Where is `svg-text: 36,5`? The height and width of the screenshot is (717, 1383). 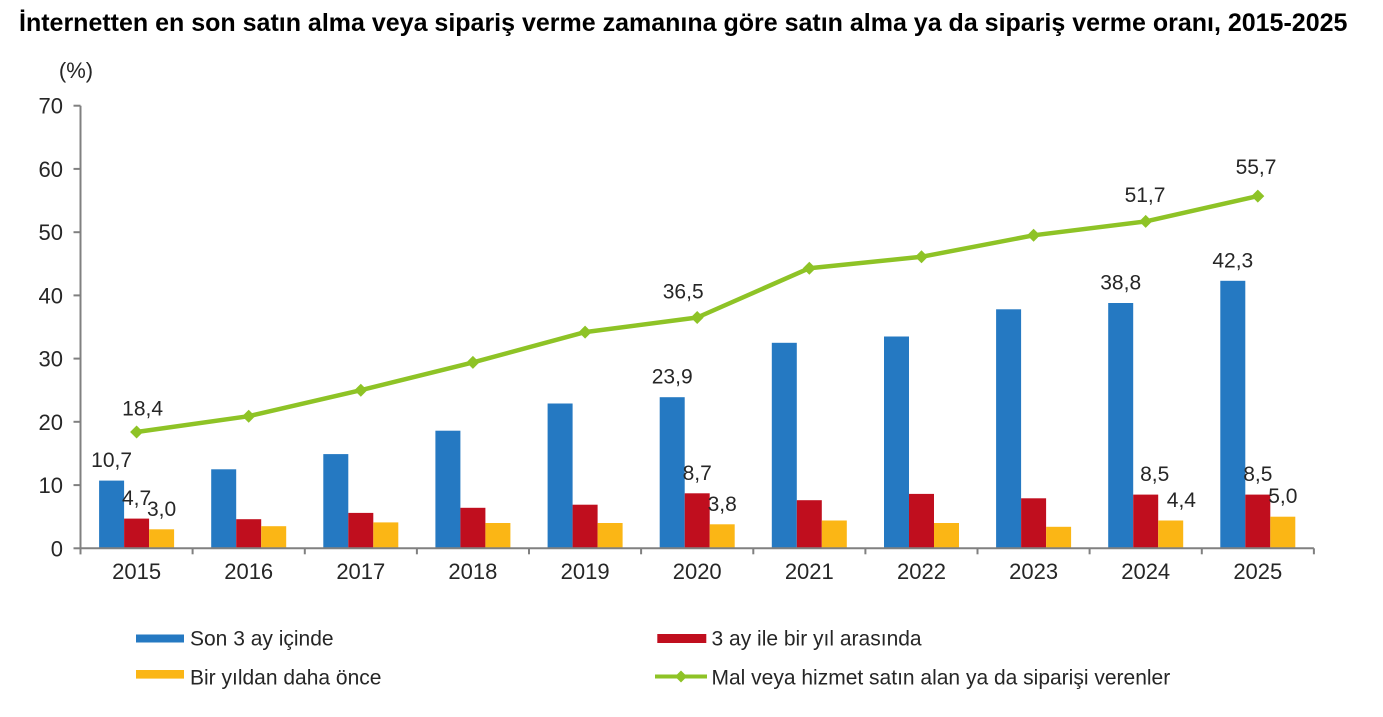
svg-text: 36,5 is located at coordinates (683, 292).